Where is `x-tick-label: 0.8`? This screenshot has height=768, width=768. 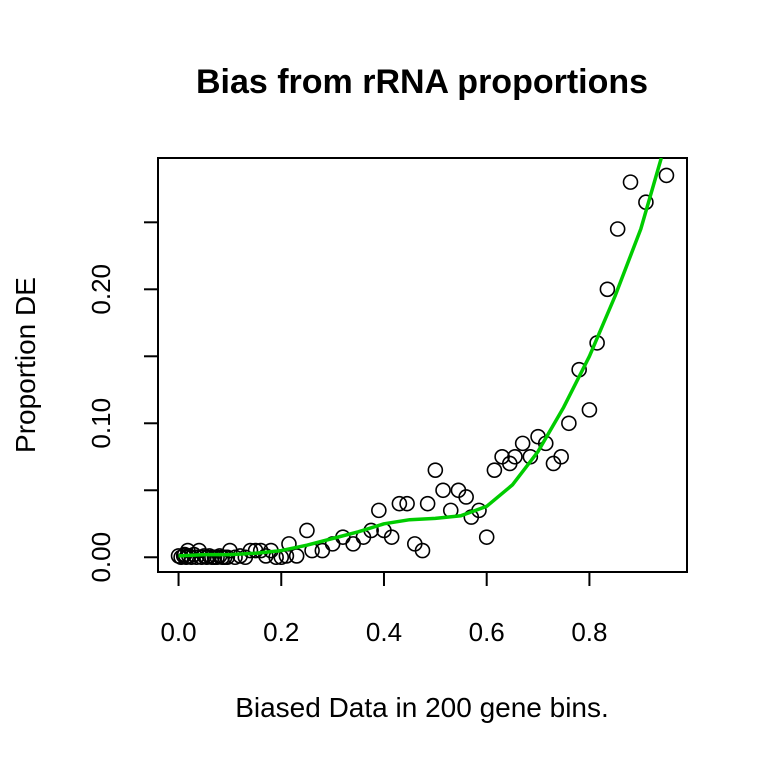
x-tick-label: 0.8 is located at coordinates (589, 632).